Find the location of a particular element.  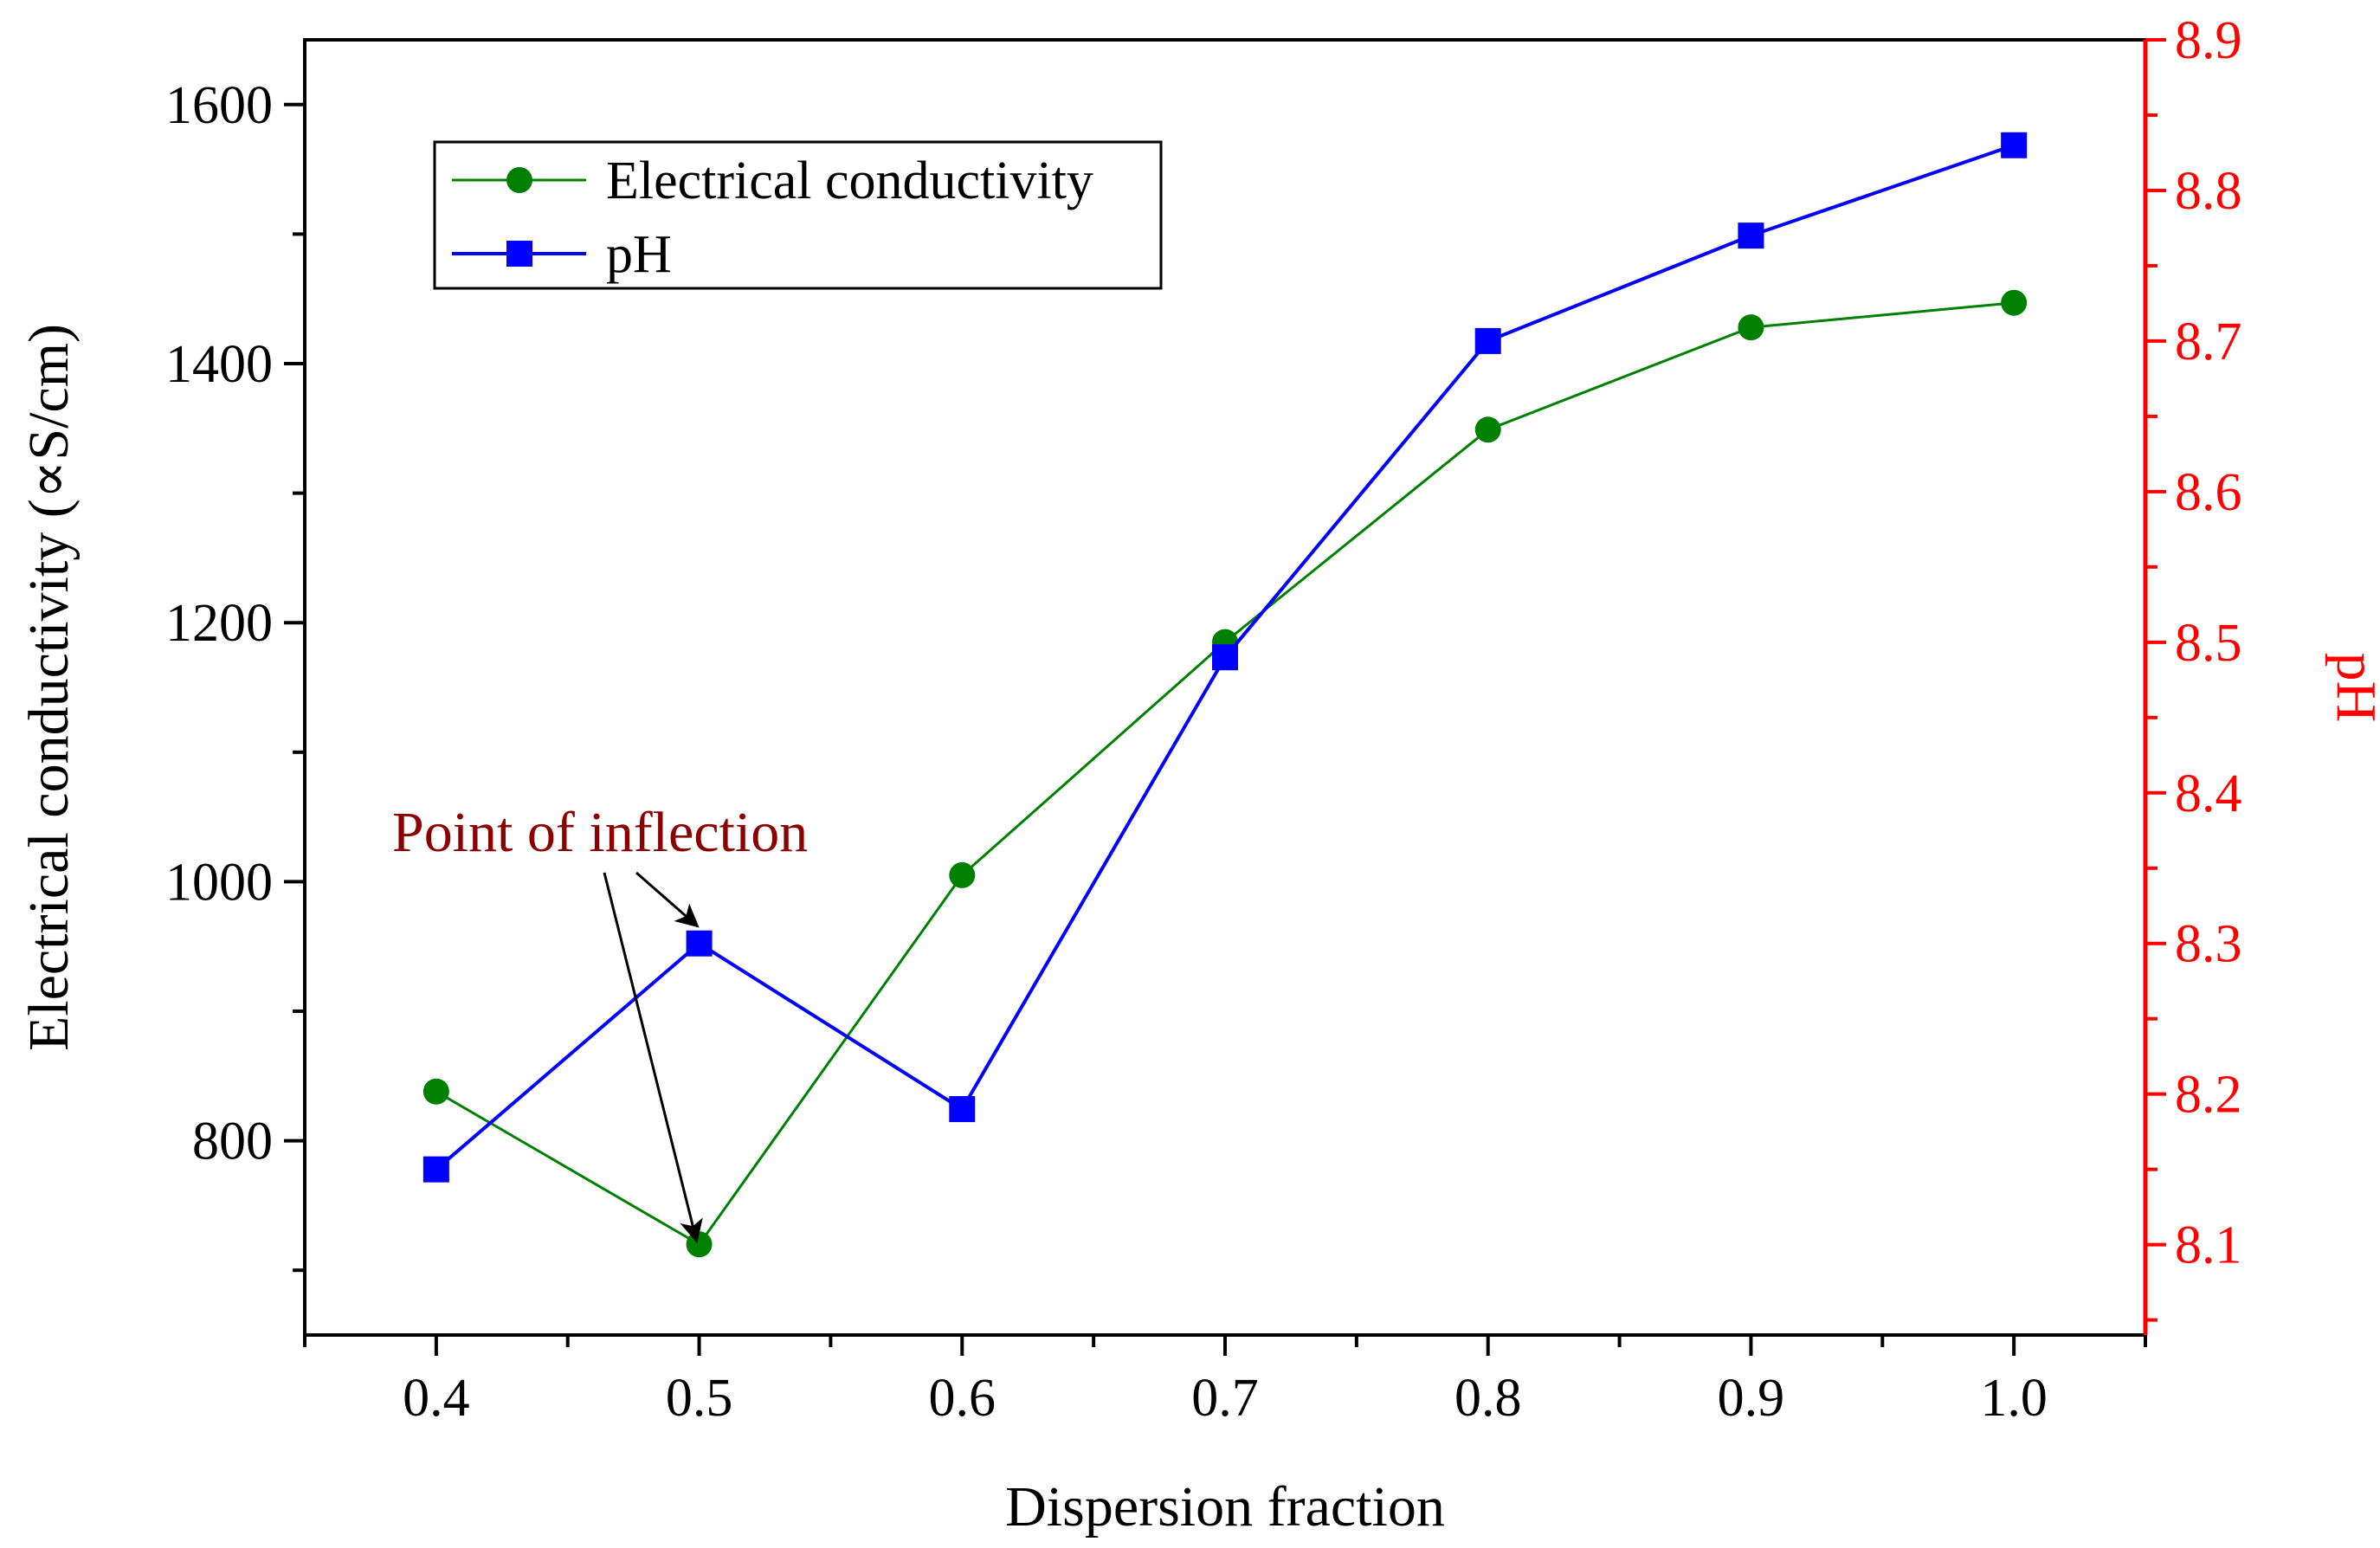

y2-tick-label: 8.4 is located at coordinates (2208, 793).